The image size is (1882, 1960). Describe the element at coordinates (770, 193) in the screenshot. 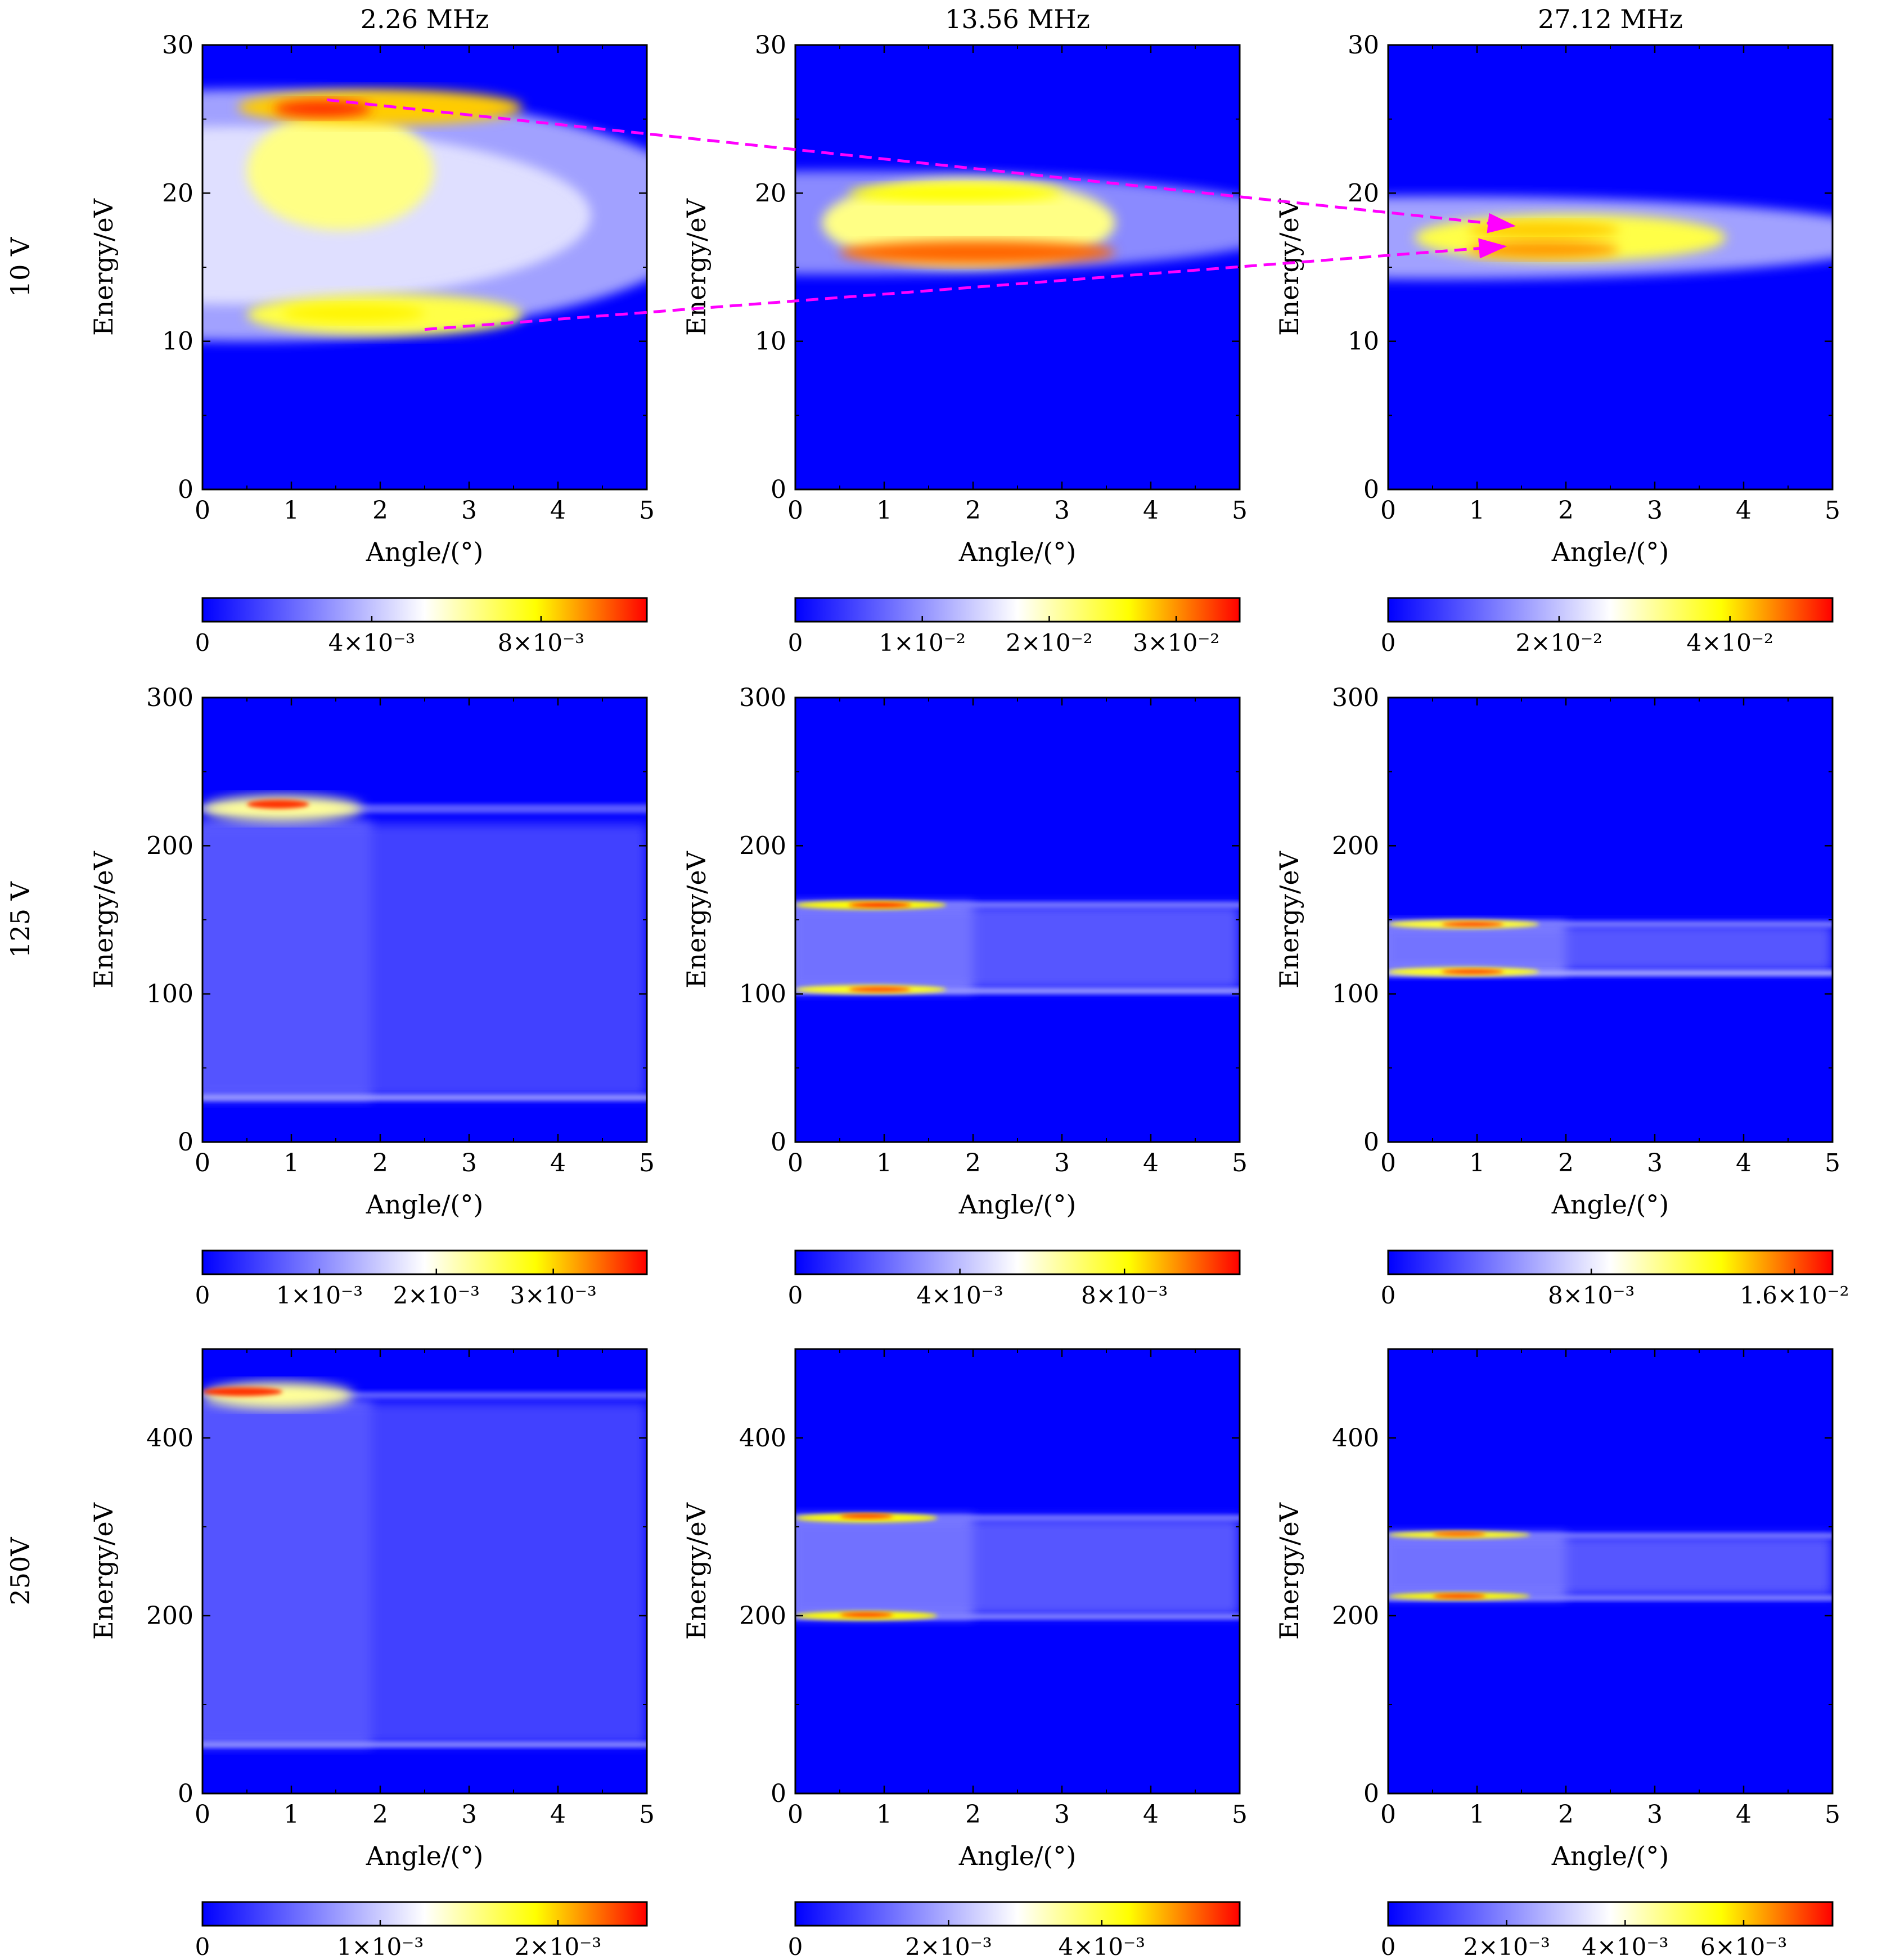

I see `y-tick-label: 20` at that location.